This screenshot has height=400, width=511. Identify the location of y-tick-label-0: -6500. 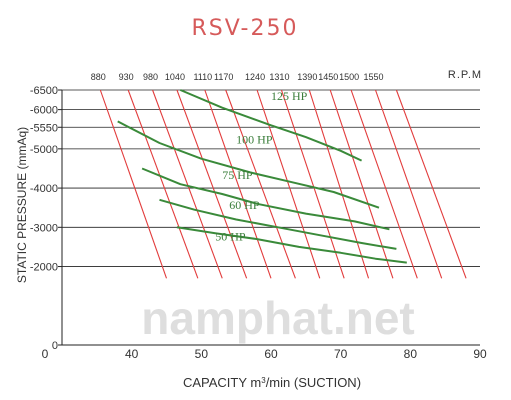
(44, 91).